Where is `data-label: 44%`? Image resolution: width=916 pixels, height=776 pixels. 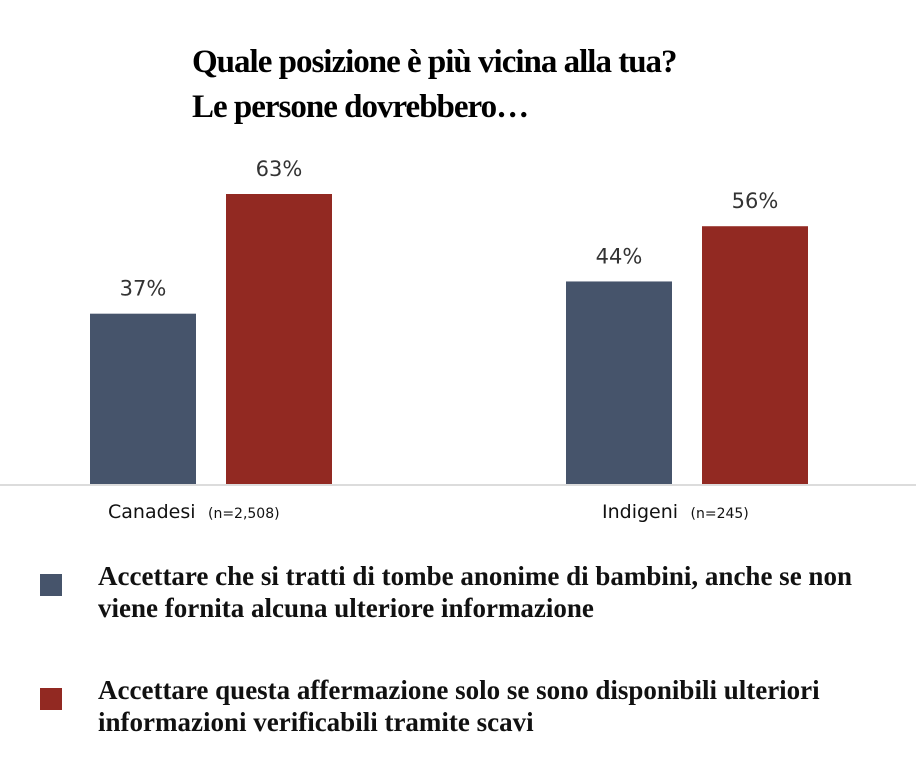 data-label: 44% is located at coordinates (619, 256).